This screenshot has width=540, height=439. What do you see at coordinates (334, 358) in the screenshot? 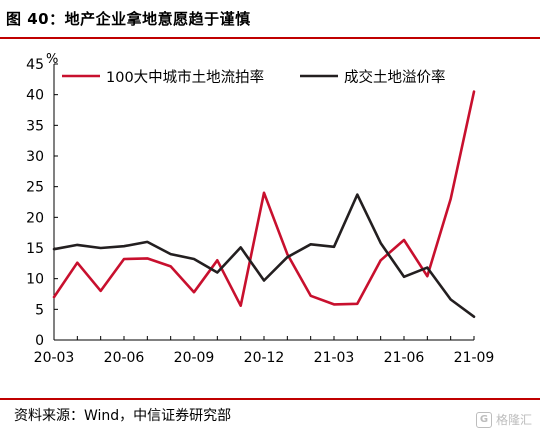
I see `x-tick-label: 21-03` at bounding box center [334, 358].